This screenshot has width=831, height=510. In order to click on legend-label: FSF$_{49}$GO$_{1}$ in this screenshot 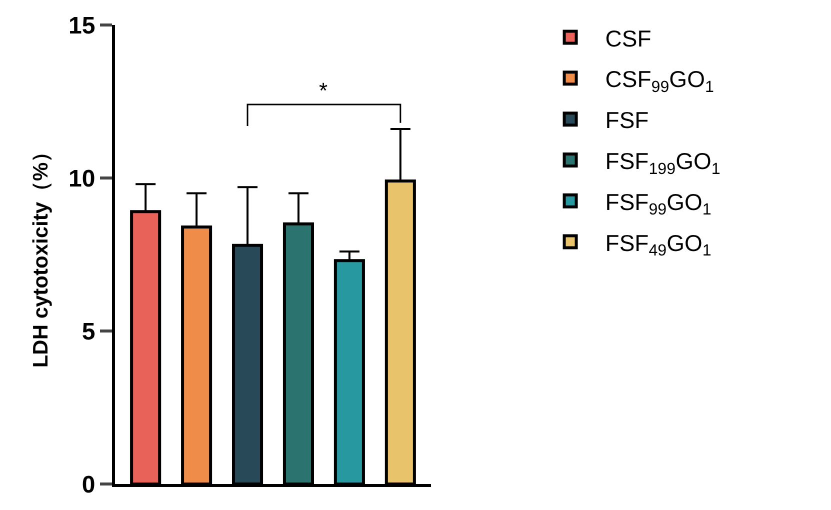, I will do `click(658, 245)`.